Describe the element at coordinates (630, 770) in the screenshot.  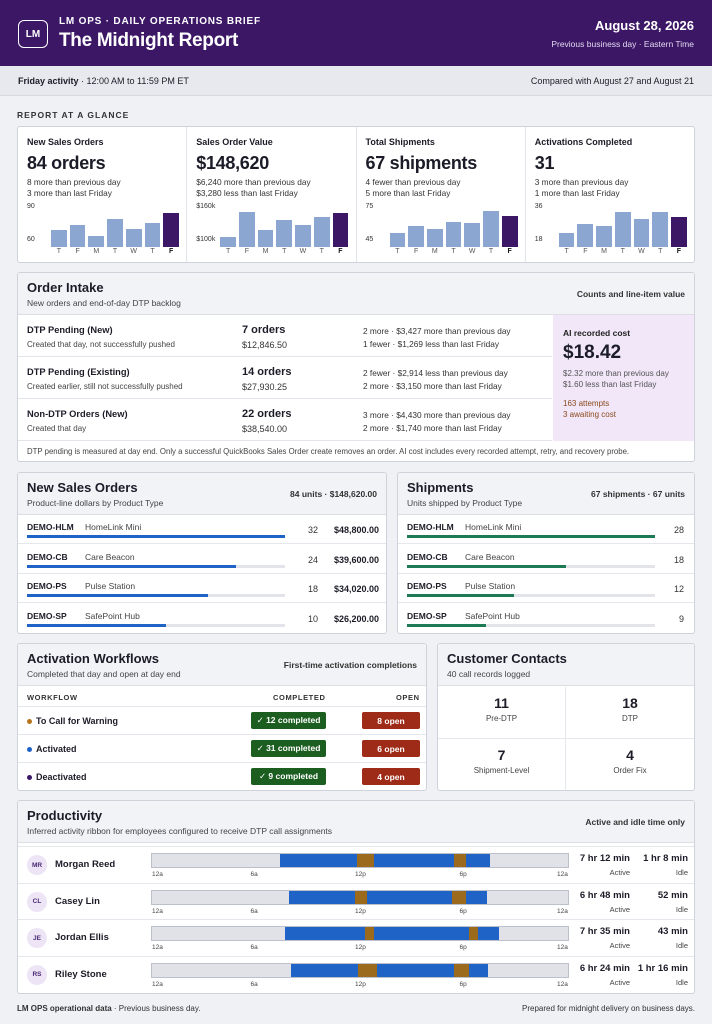
I see `contact-label: Order Fix` at that location.